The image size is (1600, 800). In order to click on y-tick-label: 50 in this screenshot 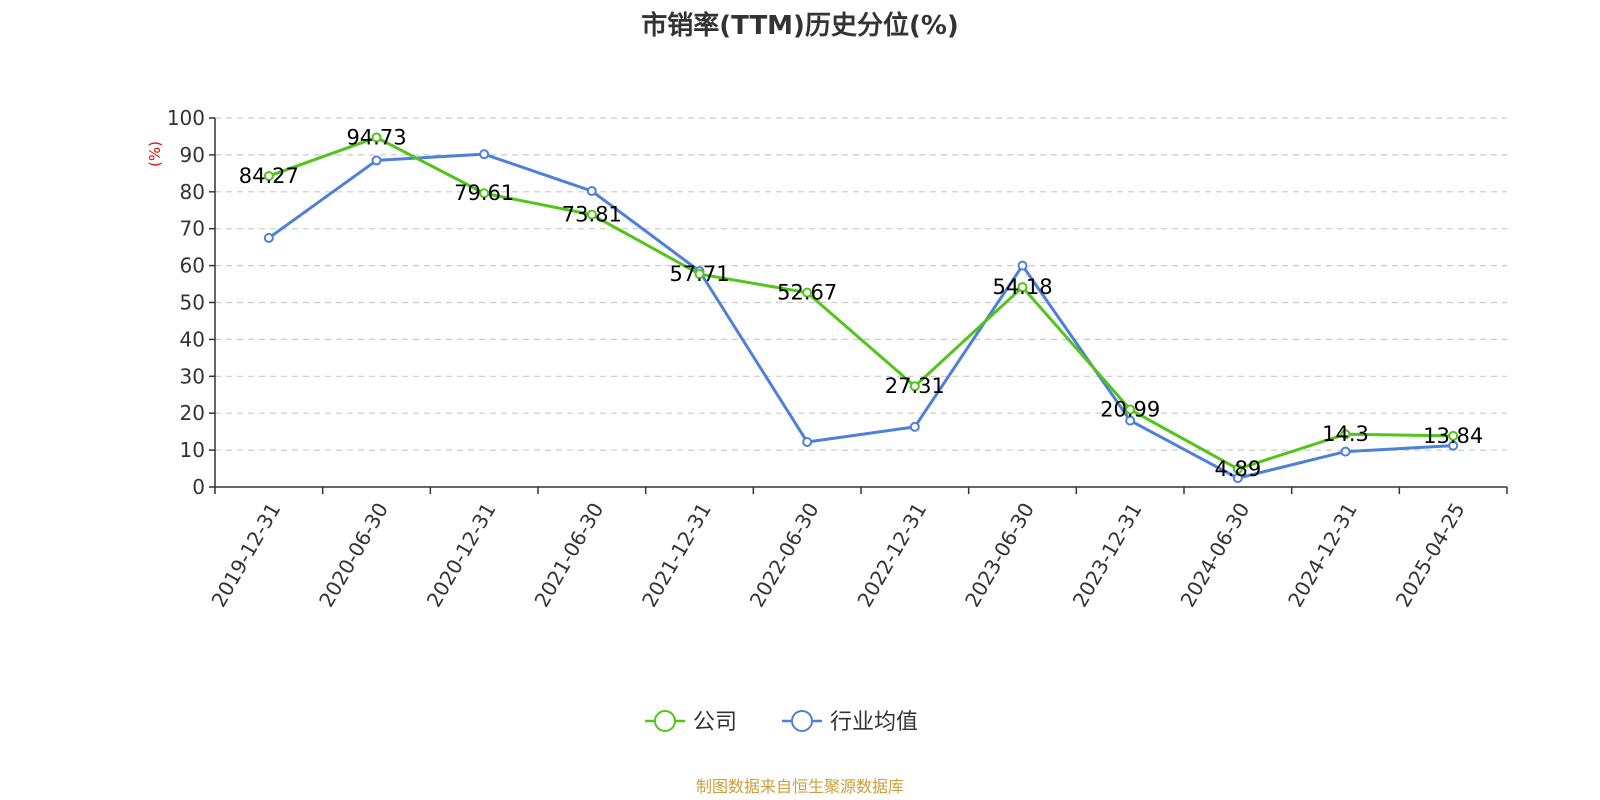, I will do `click(192, 303)`.